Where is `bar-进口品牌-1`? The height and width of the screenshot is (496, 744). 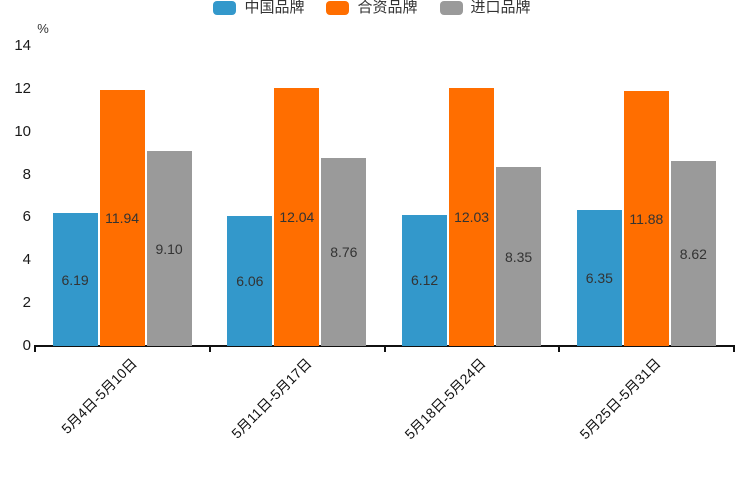
bar-进口品牌-1 is located at coordinates (169, 248).